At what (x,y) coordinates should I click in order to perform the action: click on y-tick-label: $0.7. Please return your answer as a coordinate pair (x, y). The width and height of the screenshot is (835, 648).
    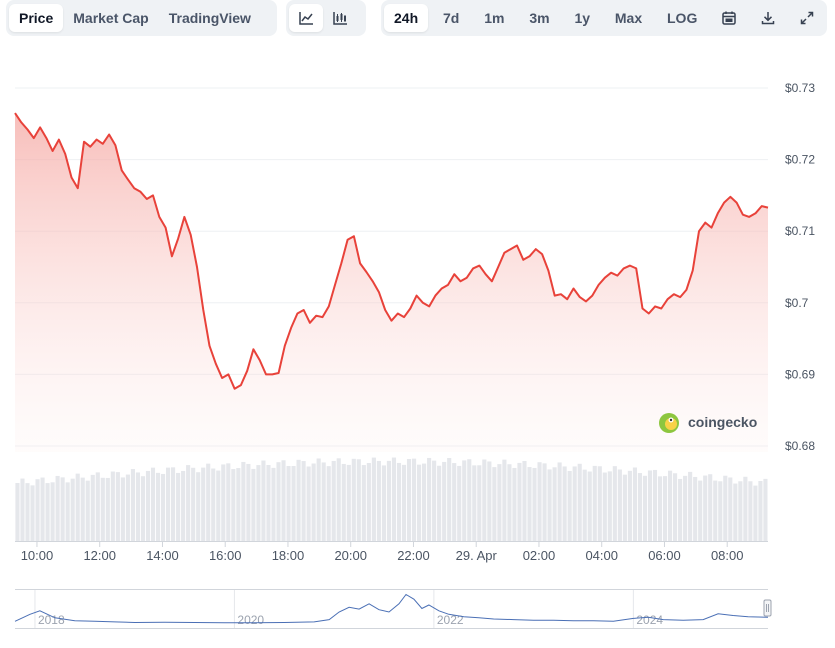
    Looking at the image, I should click on (797, 303).